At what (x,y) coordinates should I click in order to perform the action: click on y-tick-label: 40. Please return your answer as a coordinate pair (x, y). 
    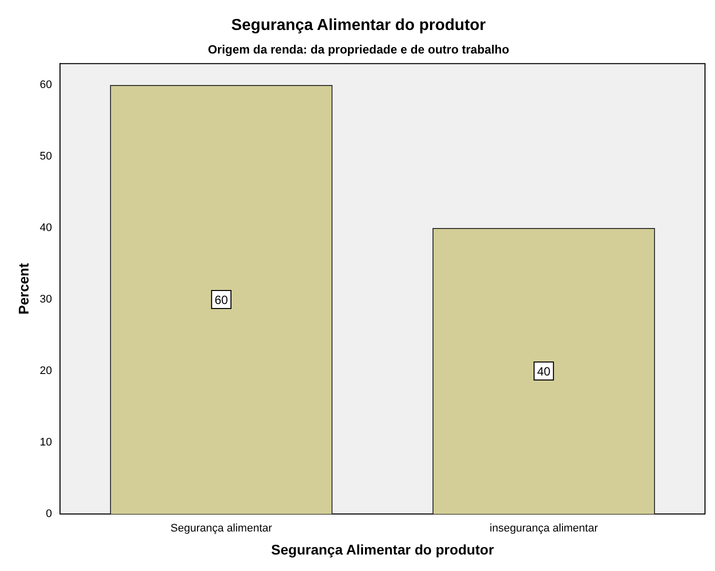
    Looking at the image, I should click on (46, 228).